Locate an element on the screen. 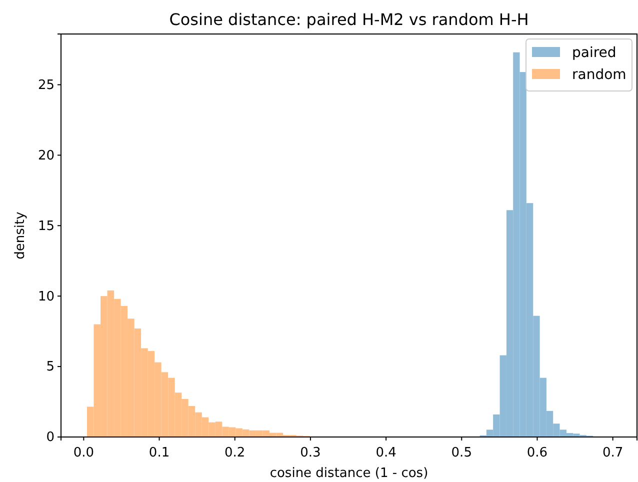 This screenshot has height=482, width=638. x-tick-label: 0.2 is located at coordinates (235, 453).